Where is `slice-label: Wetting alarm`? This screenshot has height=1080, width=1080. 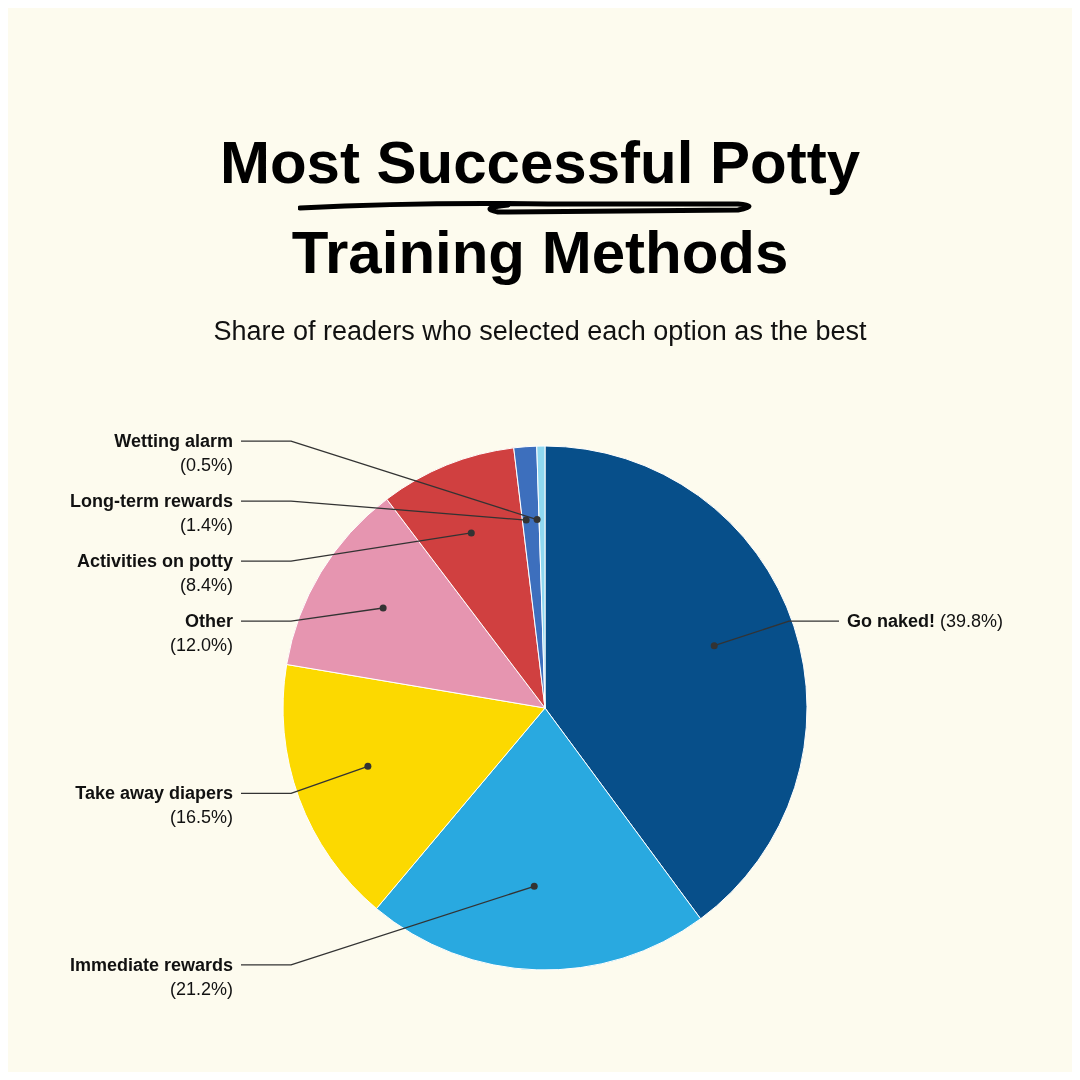 slice-label: Wetting alarm is located at coordinates (173, 441).